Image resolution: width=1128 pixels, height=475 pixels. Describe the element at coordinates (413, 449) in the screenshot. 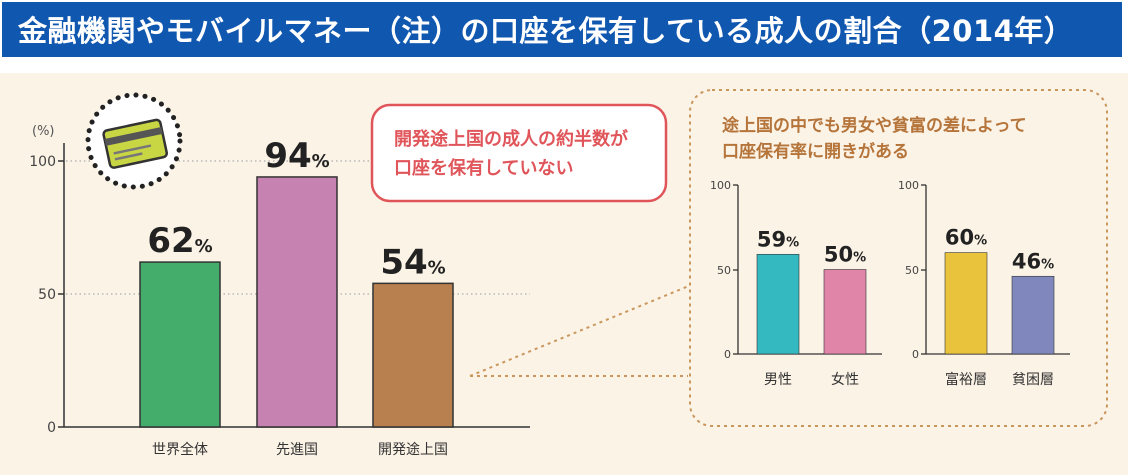

I see `main-category-label-3: 開発途上国` at that location.